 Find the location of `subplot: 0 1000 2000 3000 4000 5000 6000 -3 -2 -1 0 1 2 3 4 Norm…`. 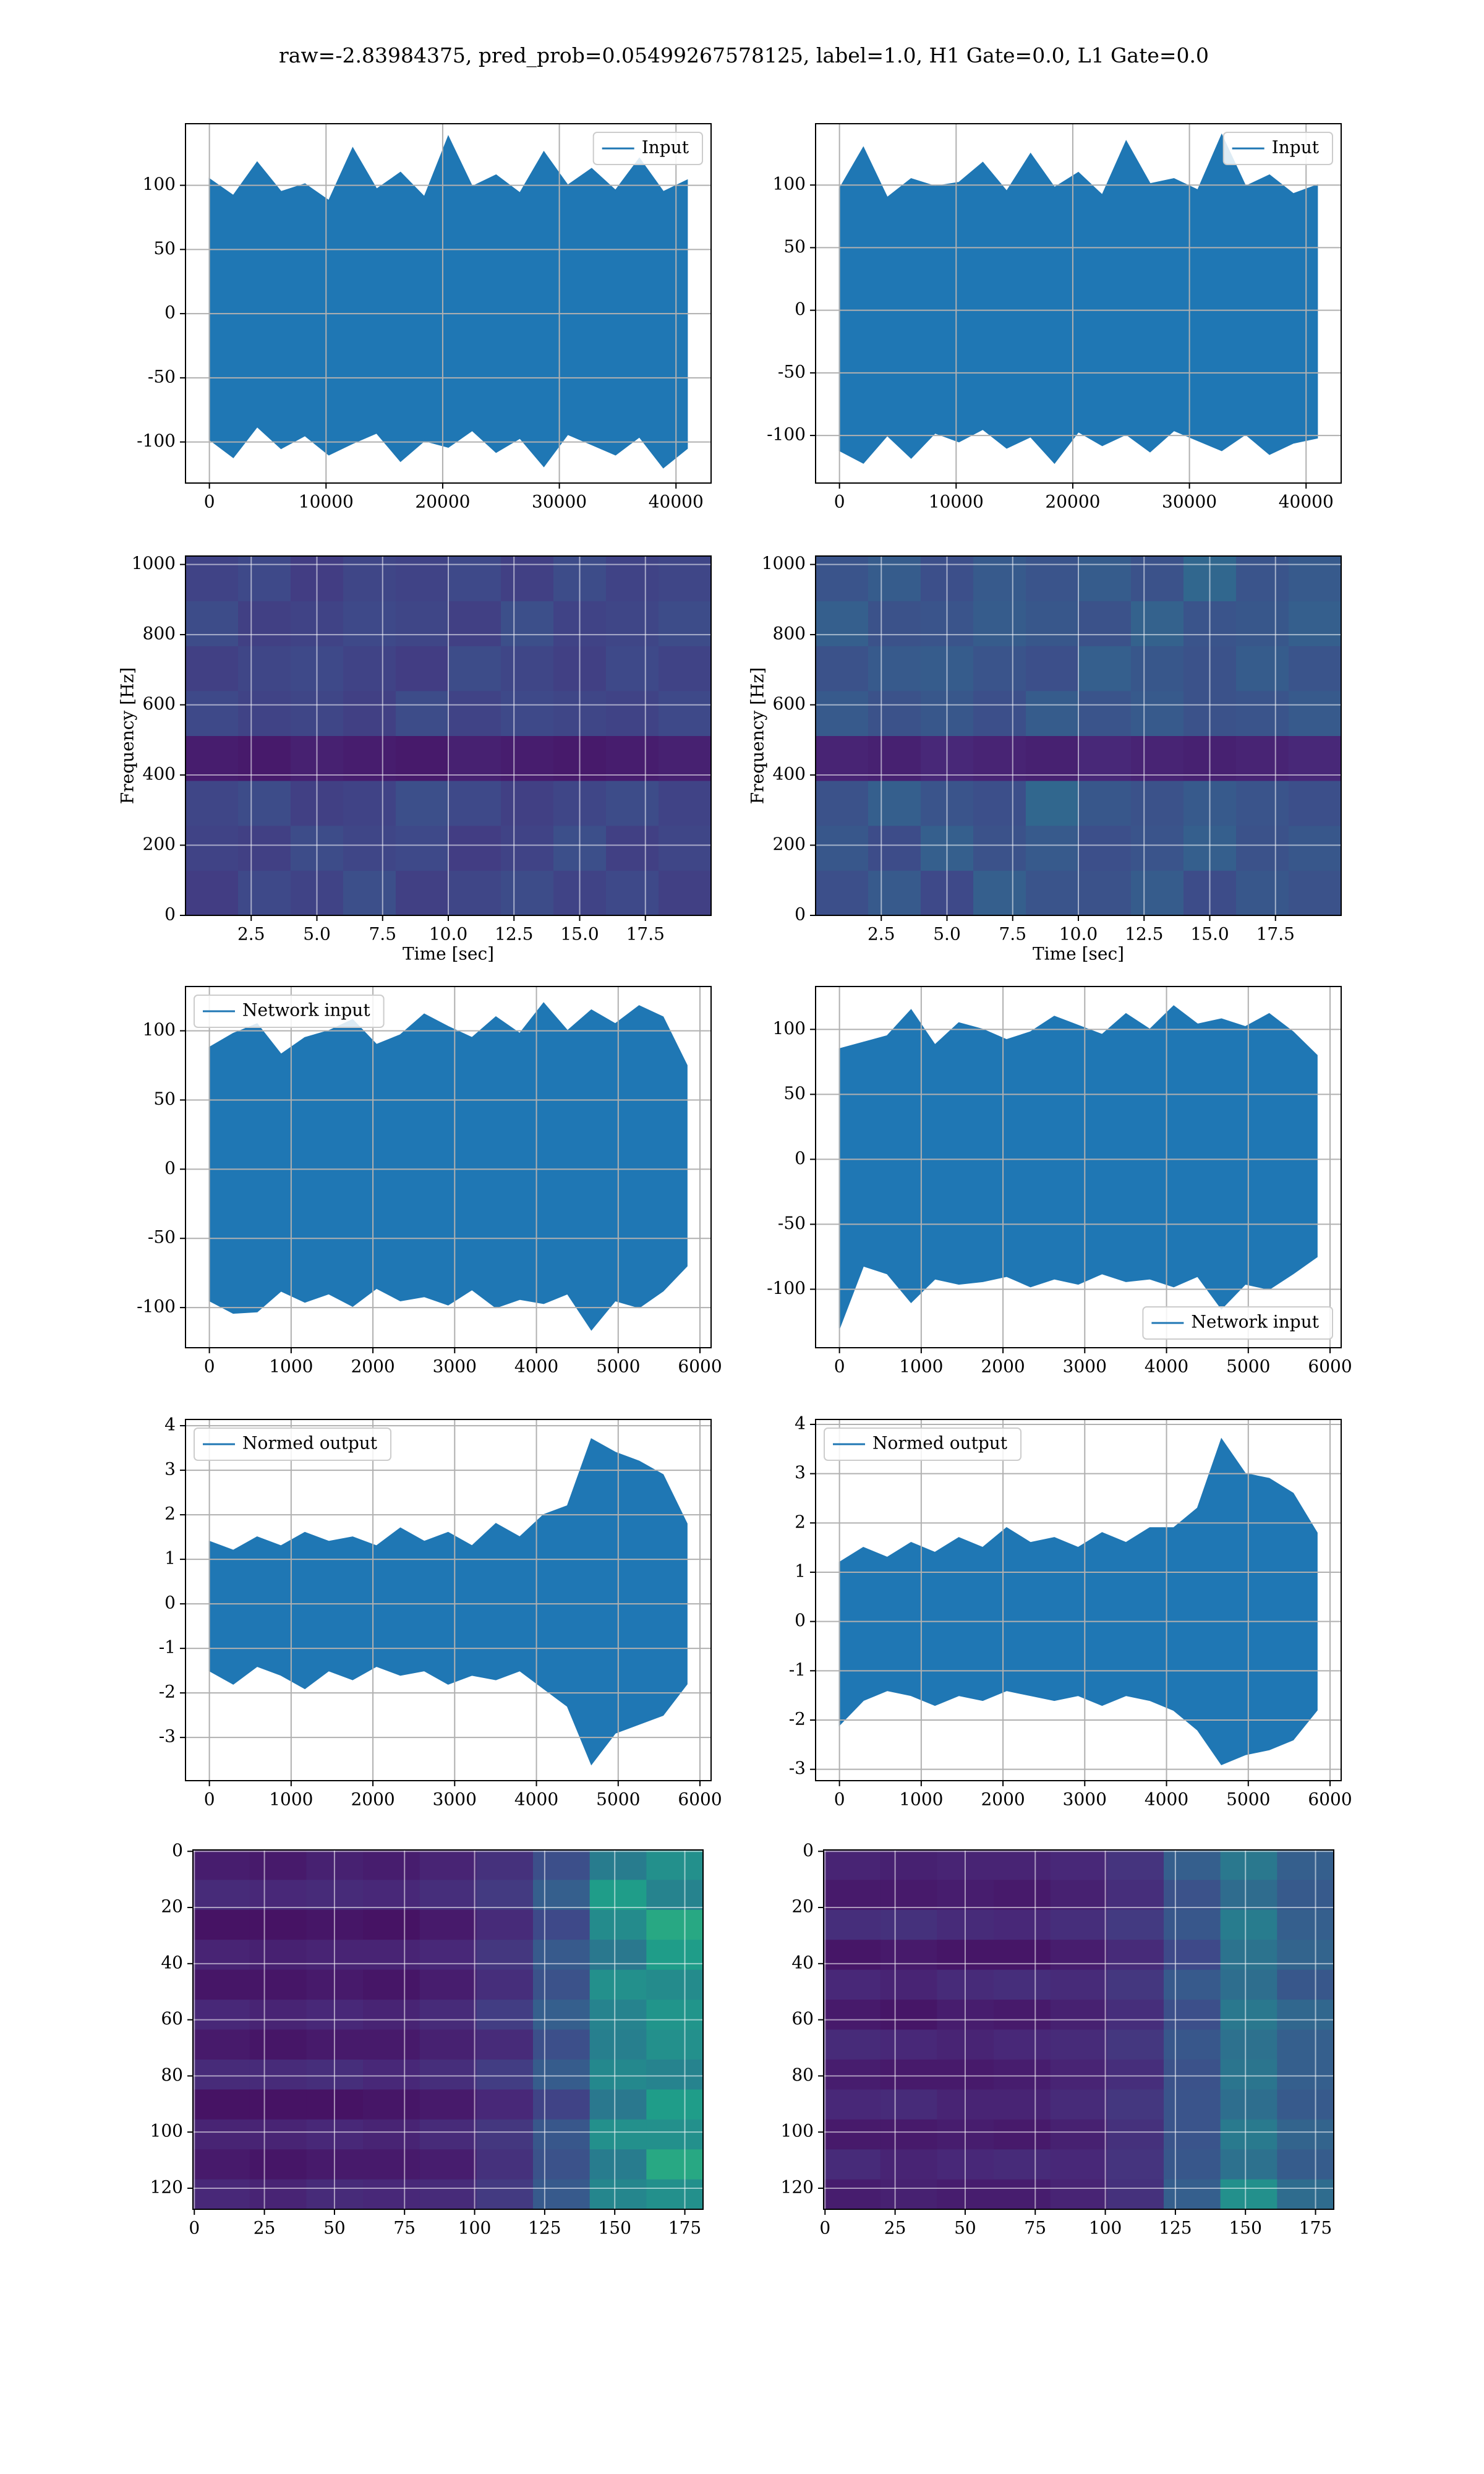

subplot: 0 1000 2000 3000 4000 5000 6000 -3 -2 -1 0 1 2 3 4 Norm… is located at coordinates (1070, 1611).